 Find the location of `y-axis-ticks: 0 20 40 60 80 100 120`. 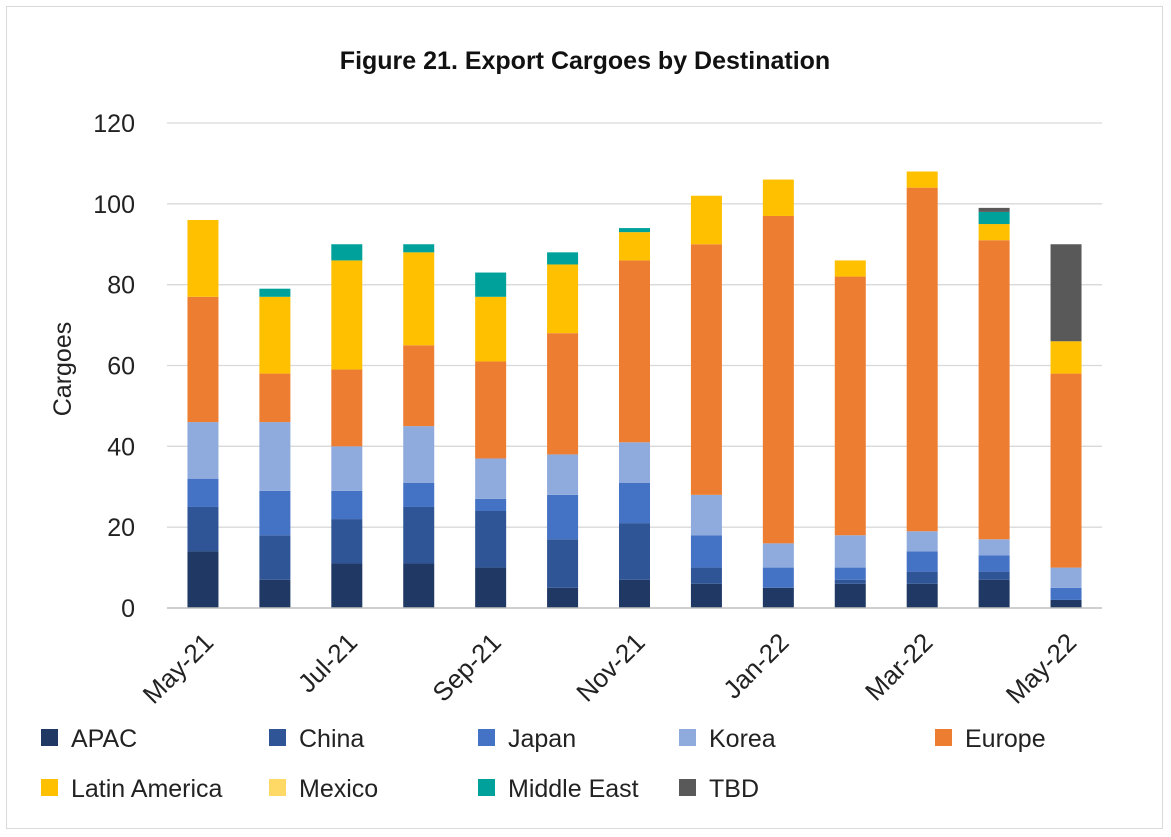

y-axis-ticks: 0 20 40 60 80 100 120 is located at coordinates (114, 366).